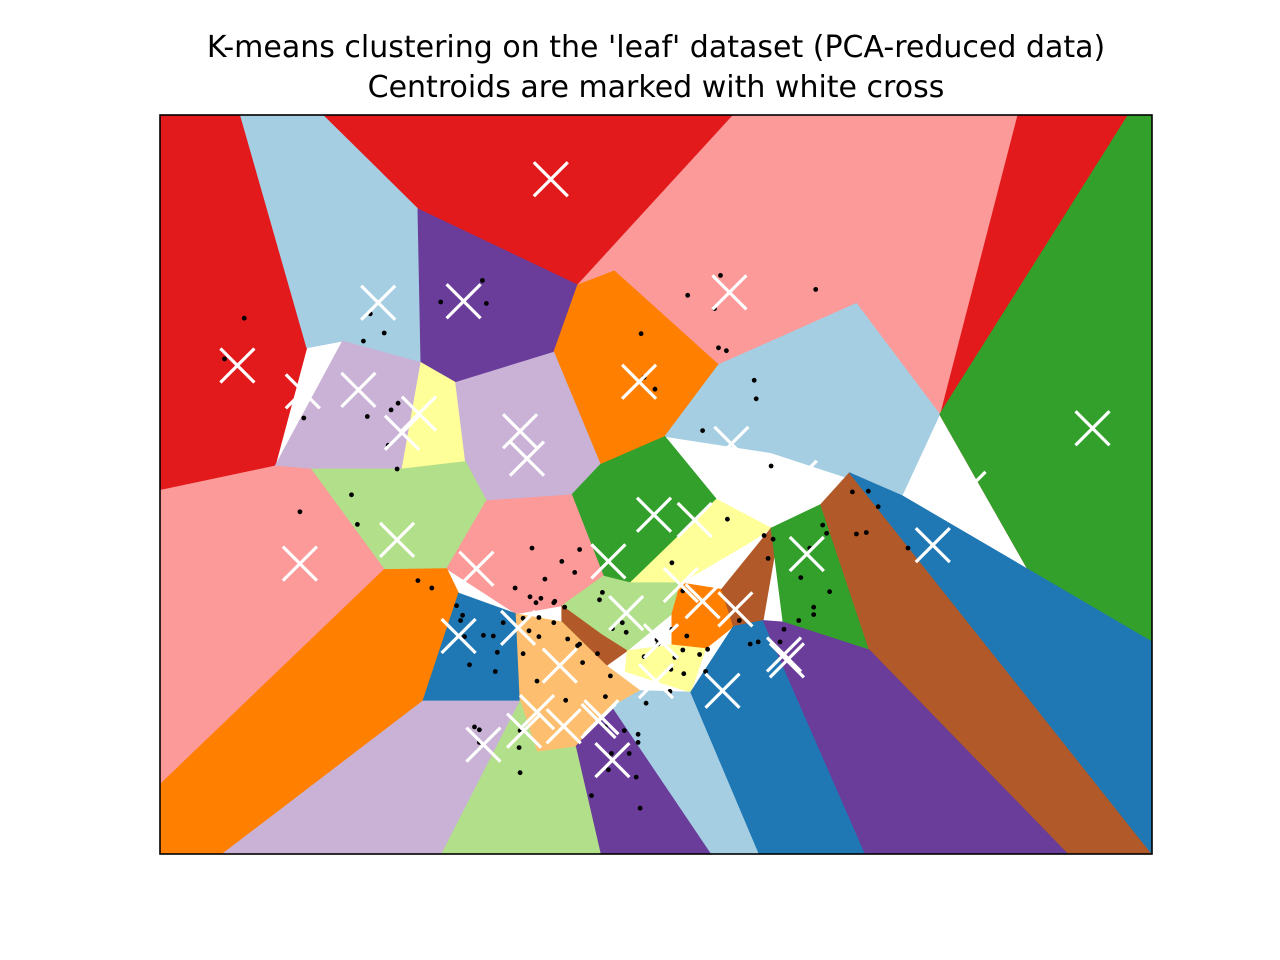 The height and width of the screenshot is (960, 1280). What do you see at coordinates (656, 87) in the screenshot?
I see `chart-subtitle: Centroids are marked with white cross` at bounding box center [656, 87].